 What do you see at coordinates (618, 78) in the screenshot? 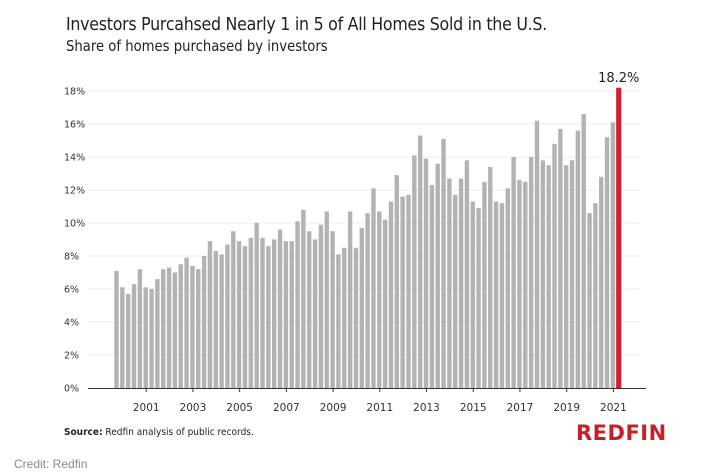
I see `highlight-annotation: 18.2%` at bounding box center [618, 78].